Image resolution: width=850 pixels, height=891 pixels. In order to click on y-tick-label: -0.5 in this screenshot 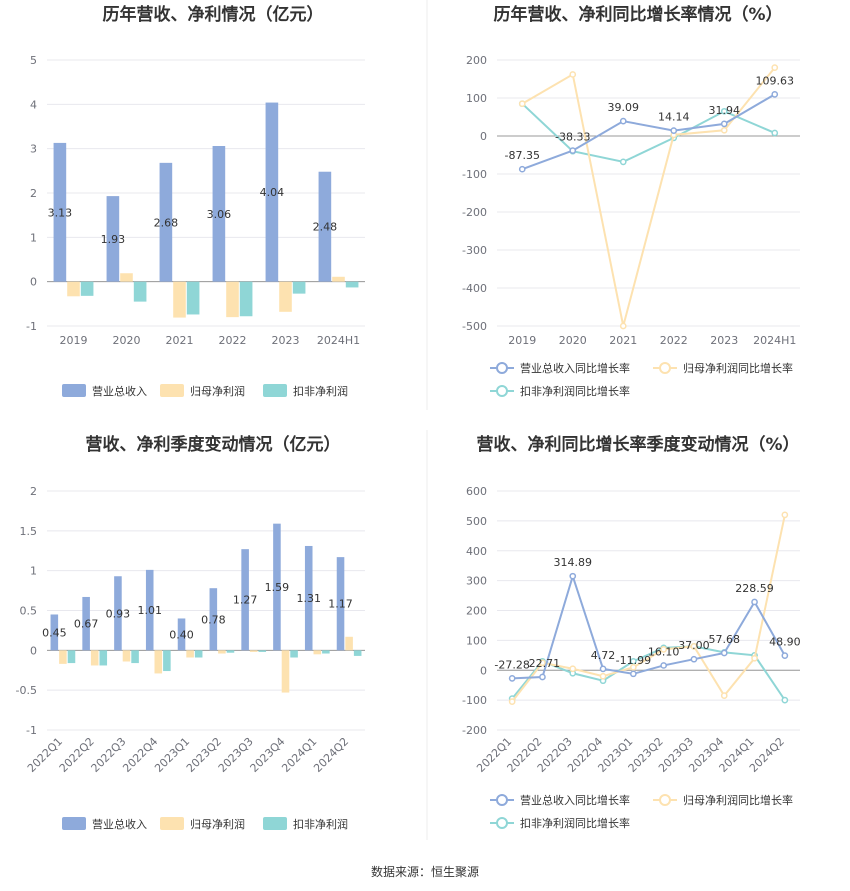, I will do `click(26, 690)`.